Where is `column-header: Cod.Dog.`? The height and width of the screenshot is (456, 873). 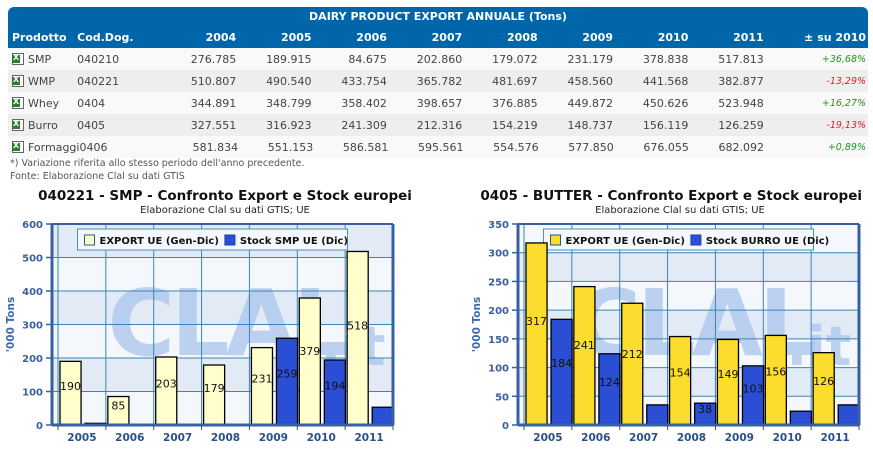
column-header: Cod.Dog. is located at coordinates (105, 37).